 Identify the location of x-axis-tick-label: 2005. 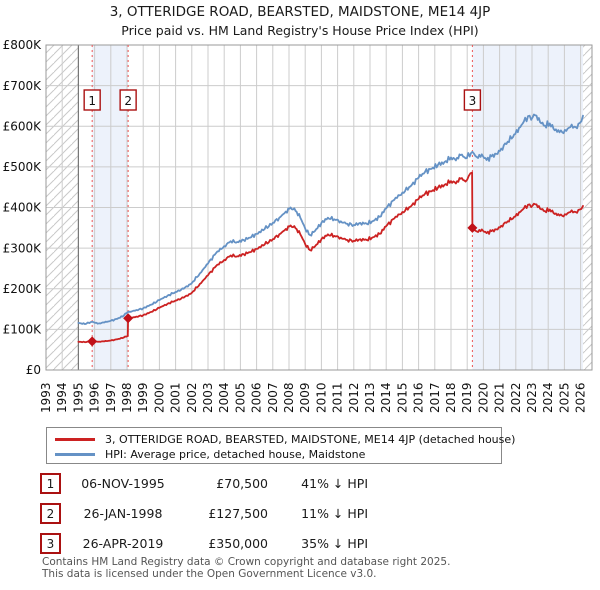
(240, 397).